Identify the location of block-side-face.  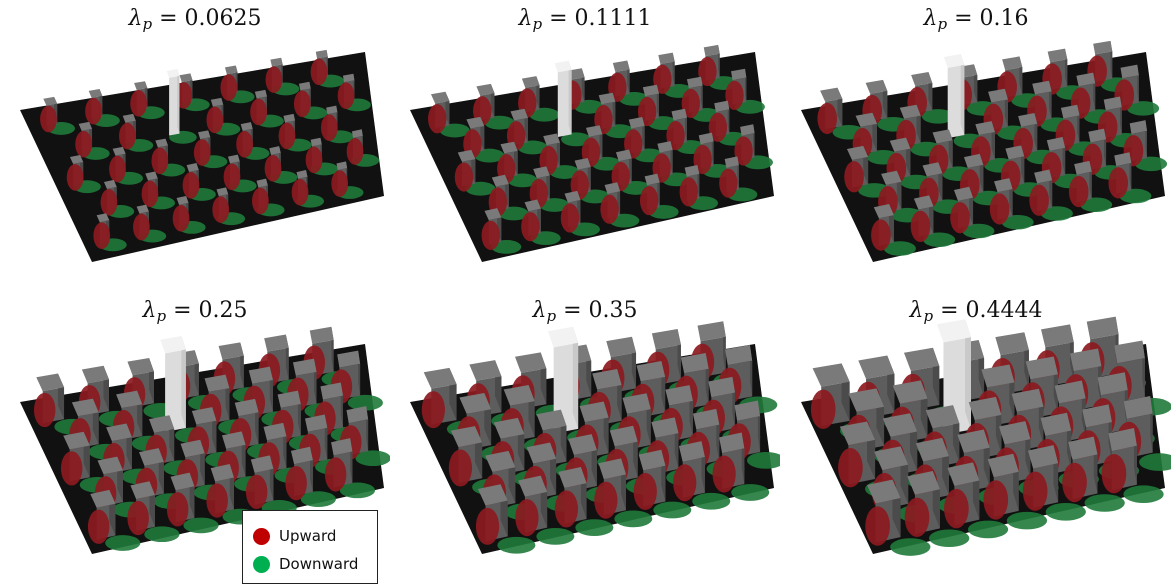
(575, 377).